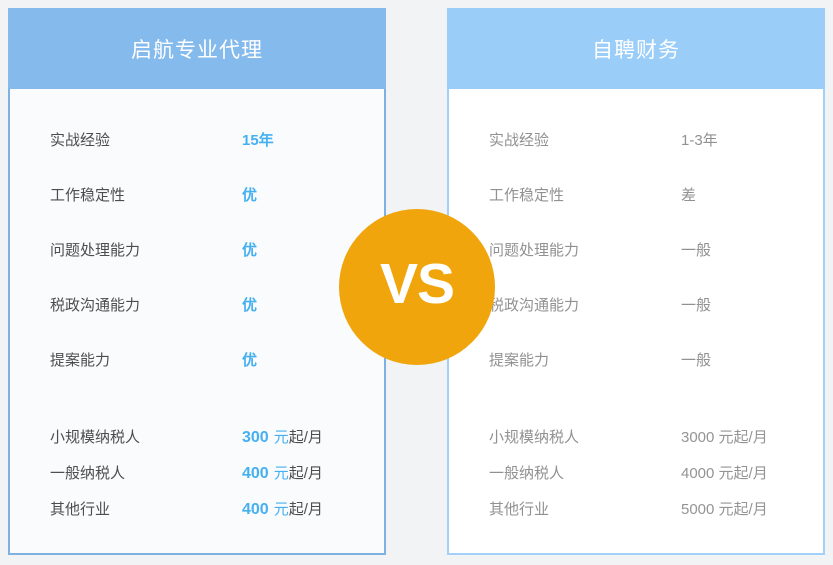 This screenshot has width=833, height=565. Describe the element at coordinates (197, 139) in the screenshot. I see `table-row: 实战经验 15年` at that location.